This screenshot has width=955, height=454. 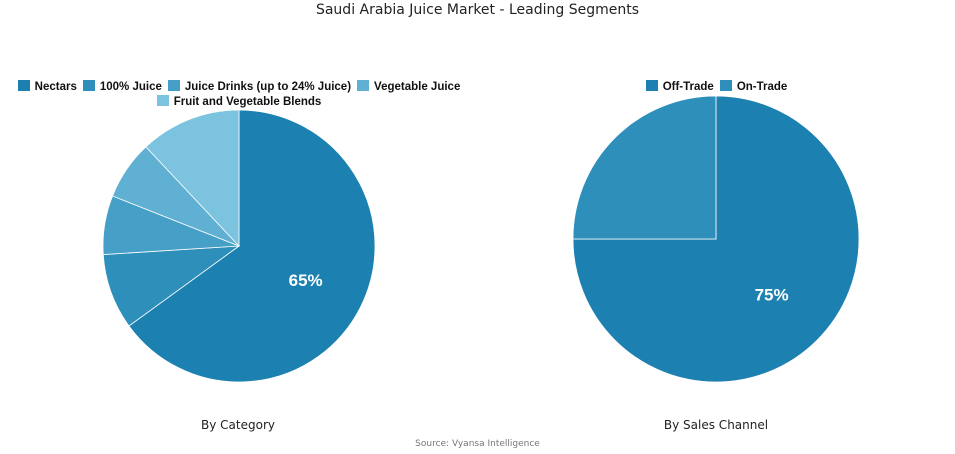 I want to click on legend-label: Juice Drinks (up to 24% Juice), so click(x=268, y=87).